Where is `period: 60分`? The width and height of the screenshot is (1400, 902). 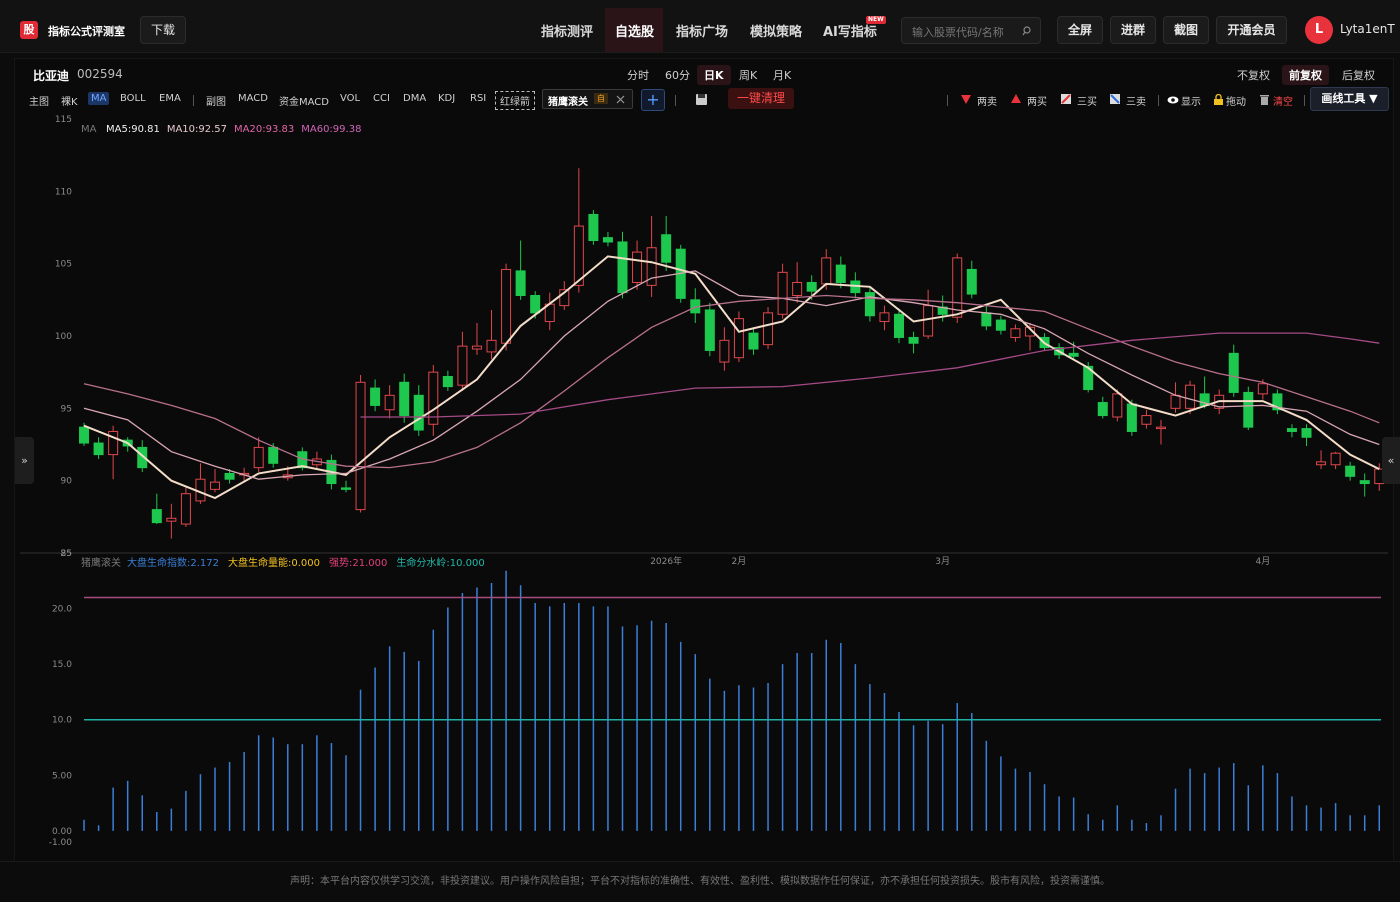 period: 60分 is located at coordinates (677, 75).